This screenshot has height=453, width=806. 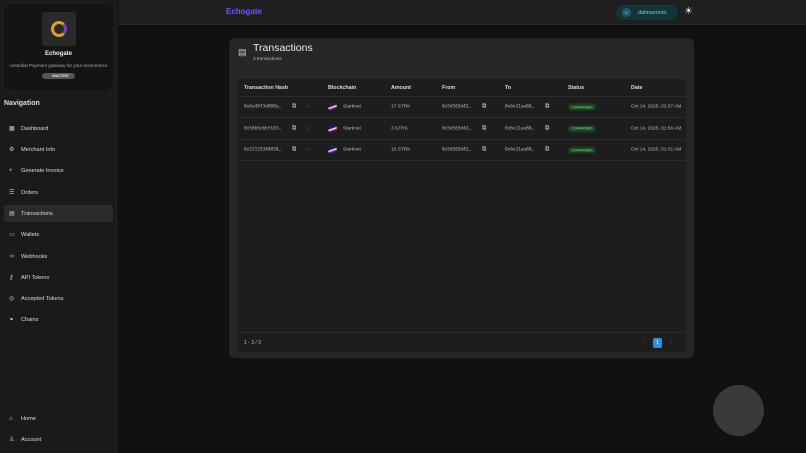 What do you see at coordinates (30, 234) in the screenshot?
I see `sidebar-item-label: Wallets` at bounding box center [30, 234].